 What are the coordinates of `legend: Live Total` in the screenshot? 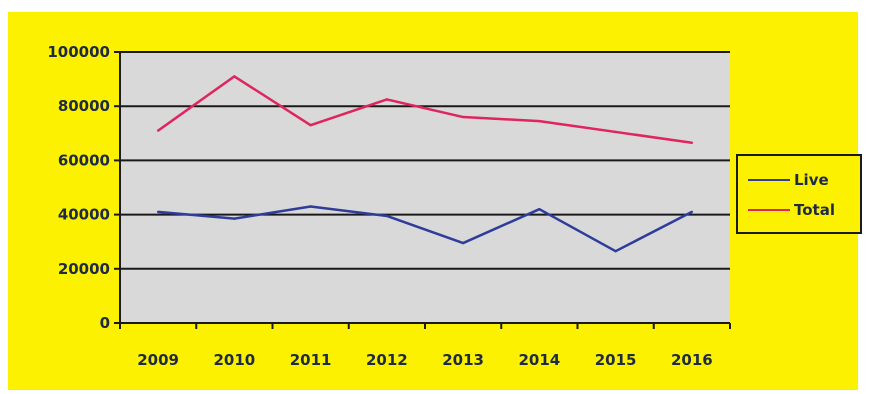 It's located at (799, 194).